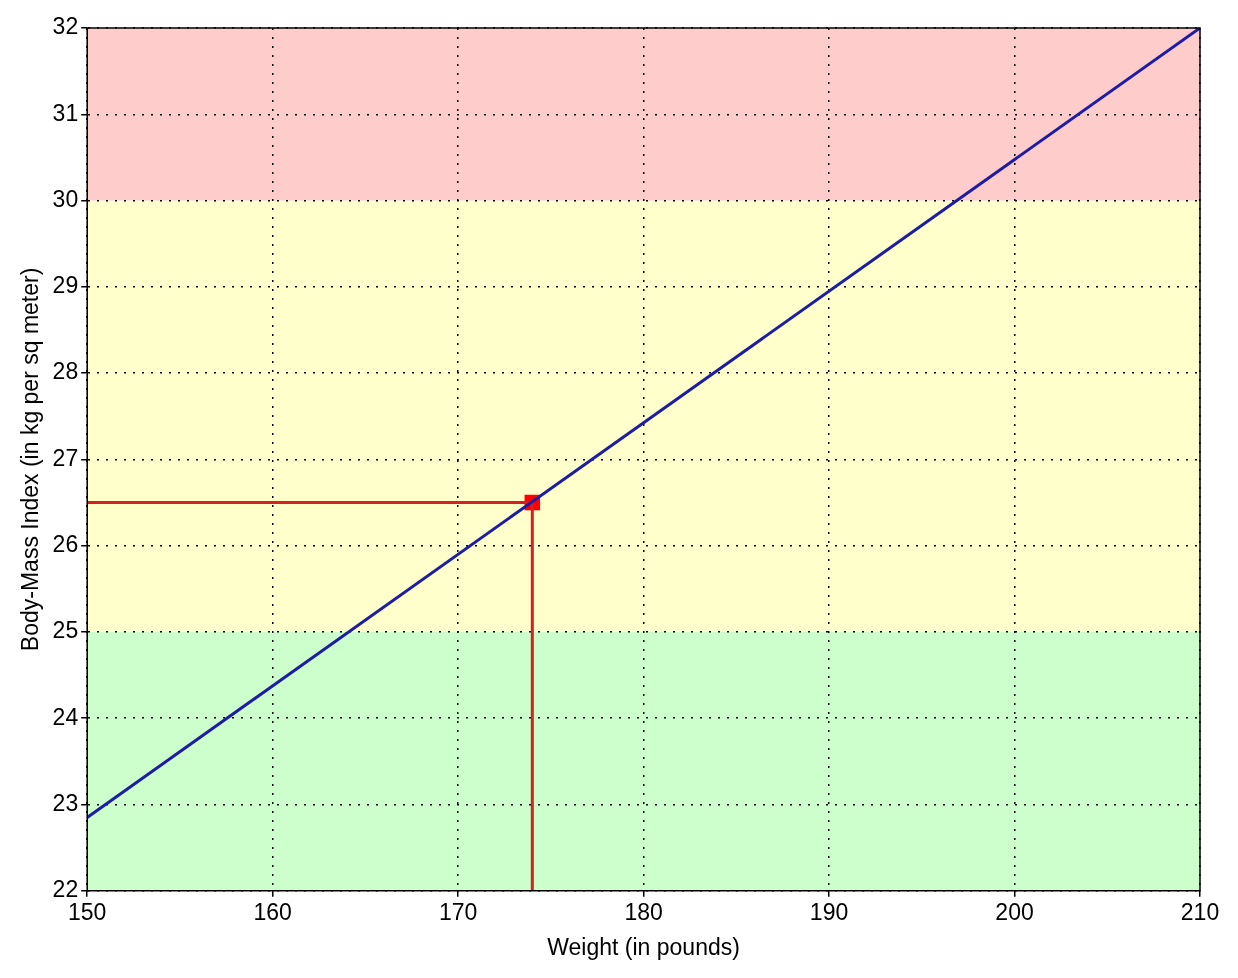  I want to click on y-tick-label: 32, so click(65, 26).